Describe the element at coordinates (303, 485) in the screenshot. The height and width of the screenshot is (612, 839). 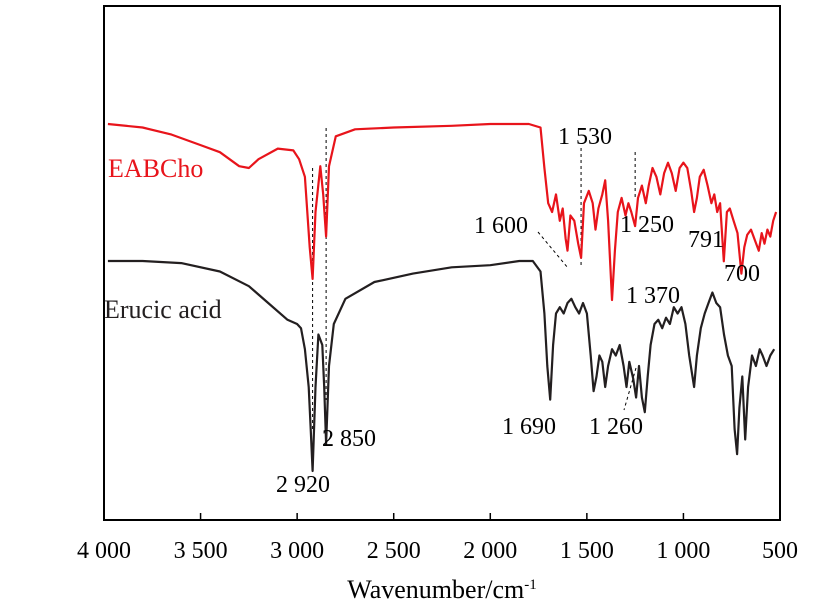
I see `peak-label: 2 920` at that location.